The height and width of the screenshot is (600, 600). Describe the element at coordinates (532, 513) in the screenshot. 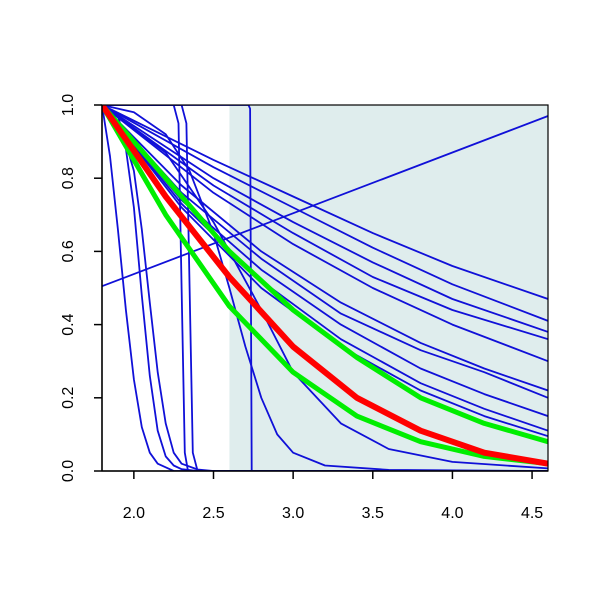

I see `x-tick-label: 4.5` at that location.